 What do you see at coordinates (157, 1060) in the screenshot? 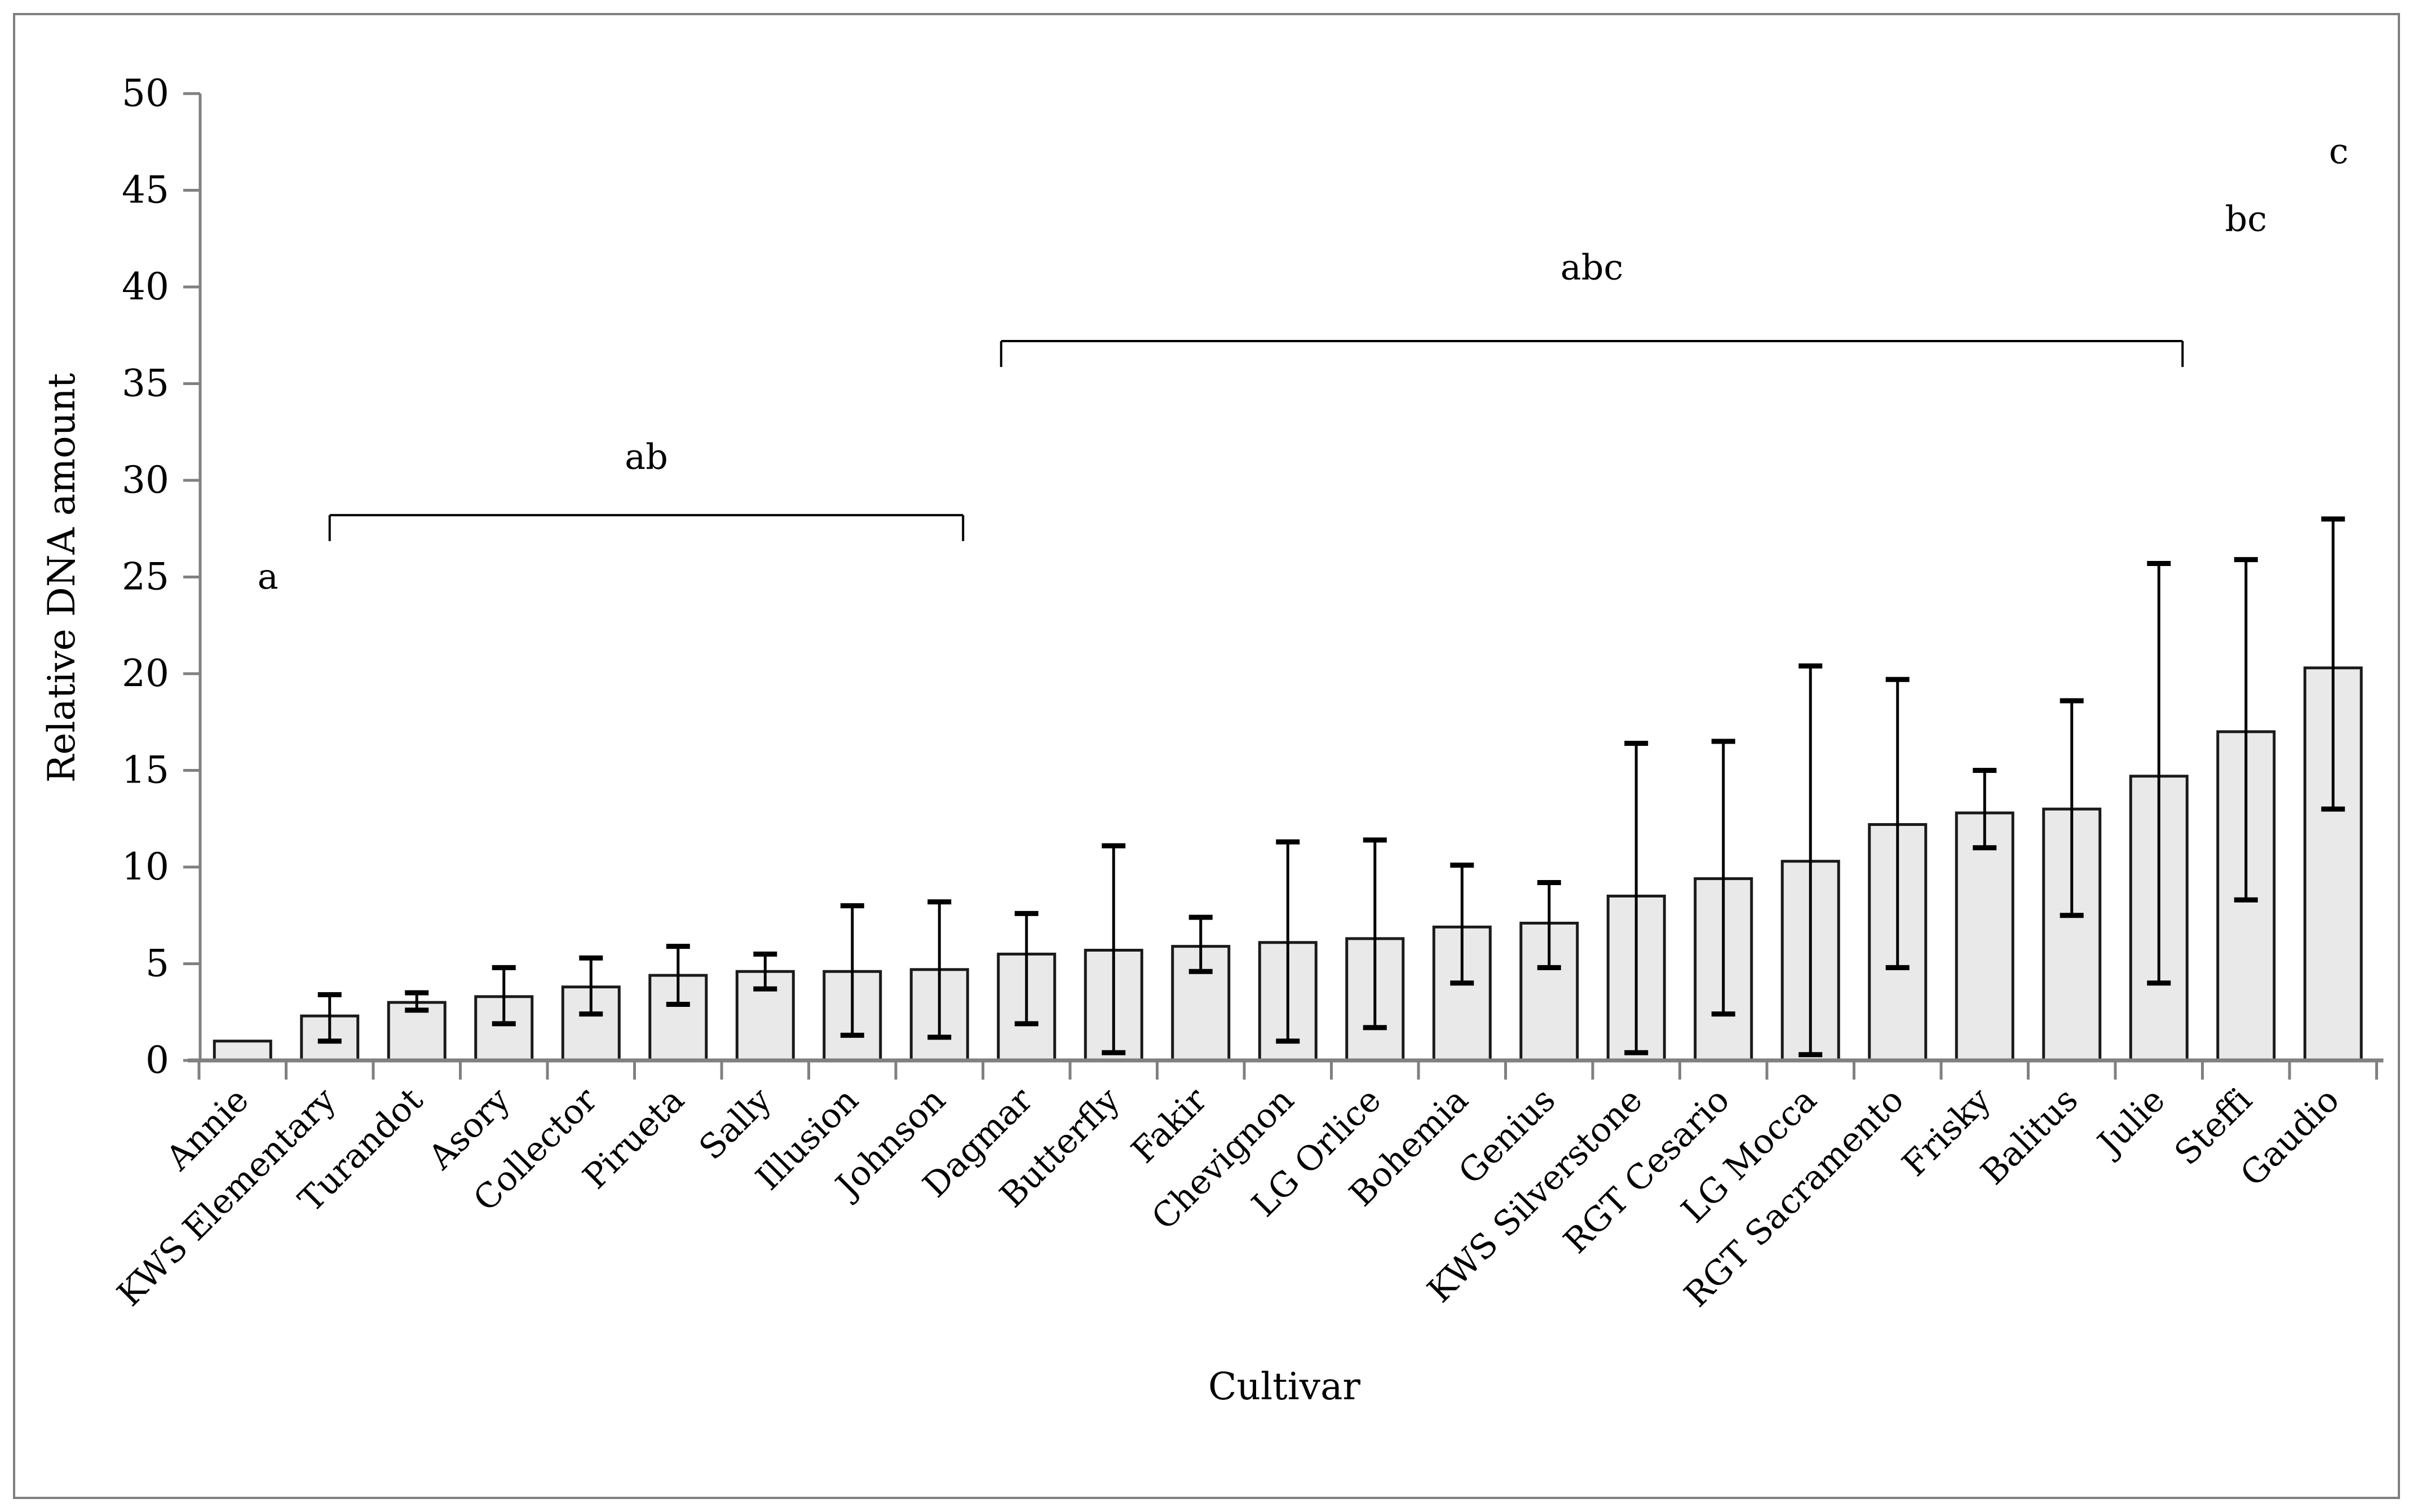
I see `y-tick-label: 0` at bounding box center [157, 1060].